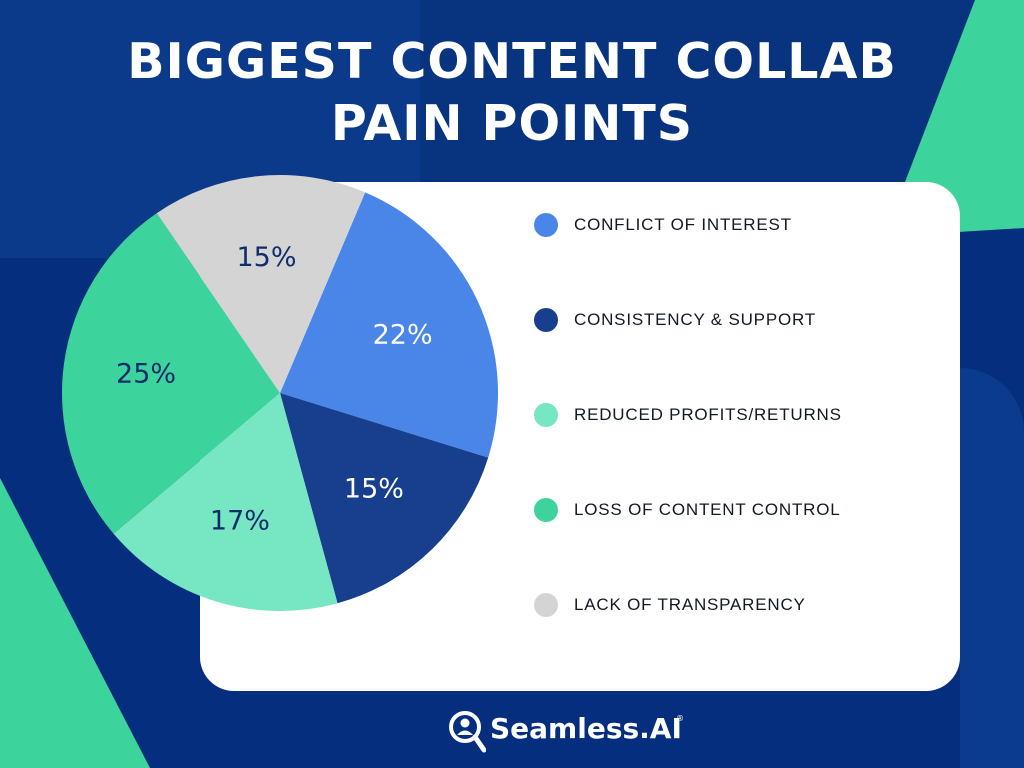 Image resolution: width=1024 pixels, height=768 pixels. I want to click on page-title-line-1: BIGGEST CONTENT COLLAB, so click(512, 61).